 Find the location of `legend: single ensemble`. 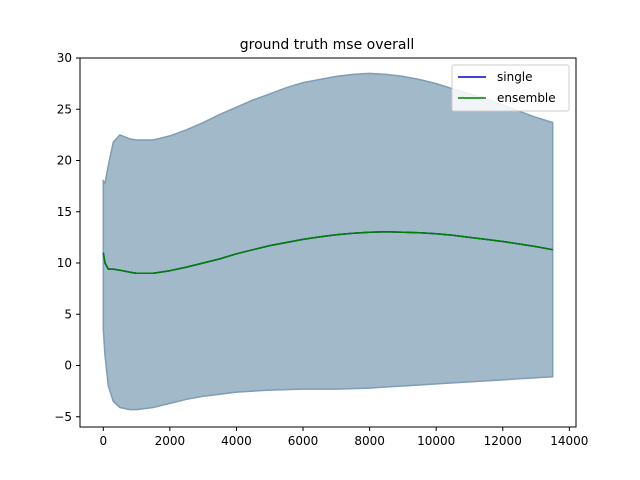

legend: single ensemble is located at coordinates (510, 88).